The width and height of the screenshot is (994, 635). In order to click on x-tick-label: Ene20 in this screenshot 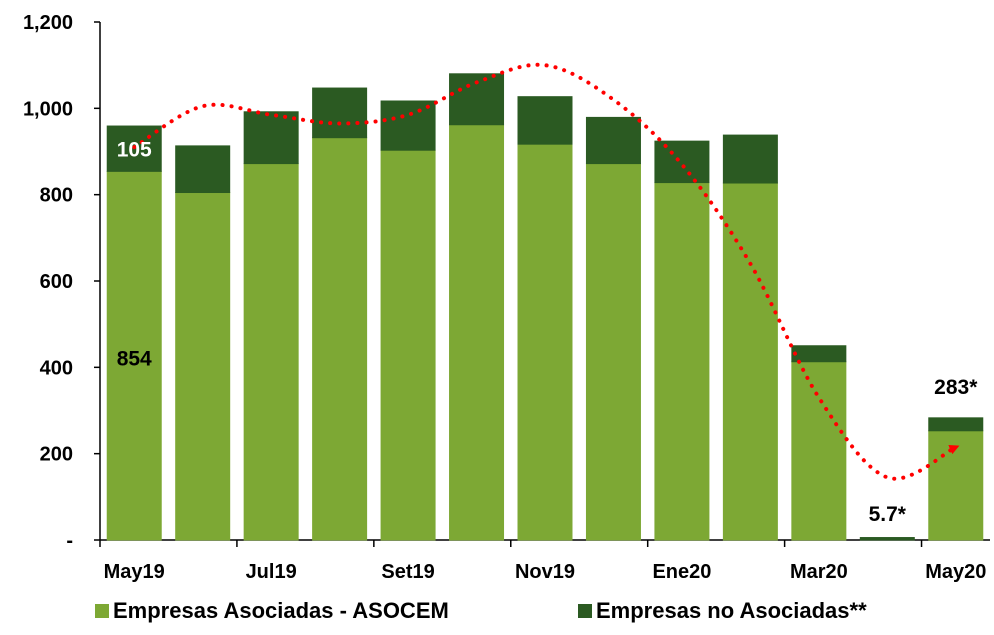, I will do `click(681, 572)`.